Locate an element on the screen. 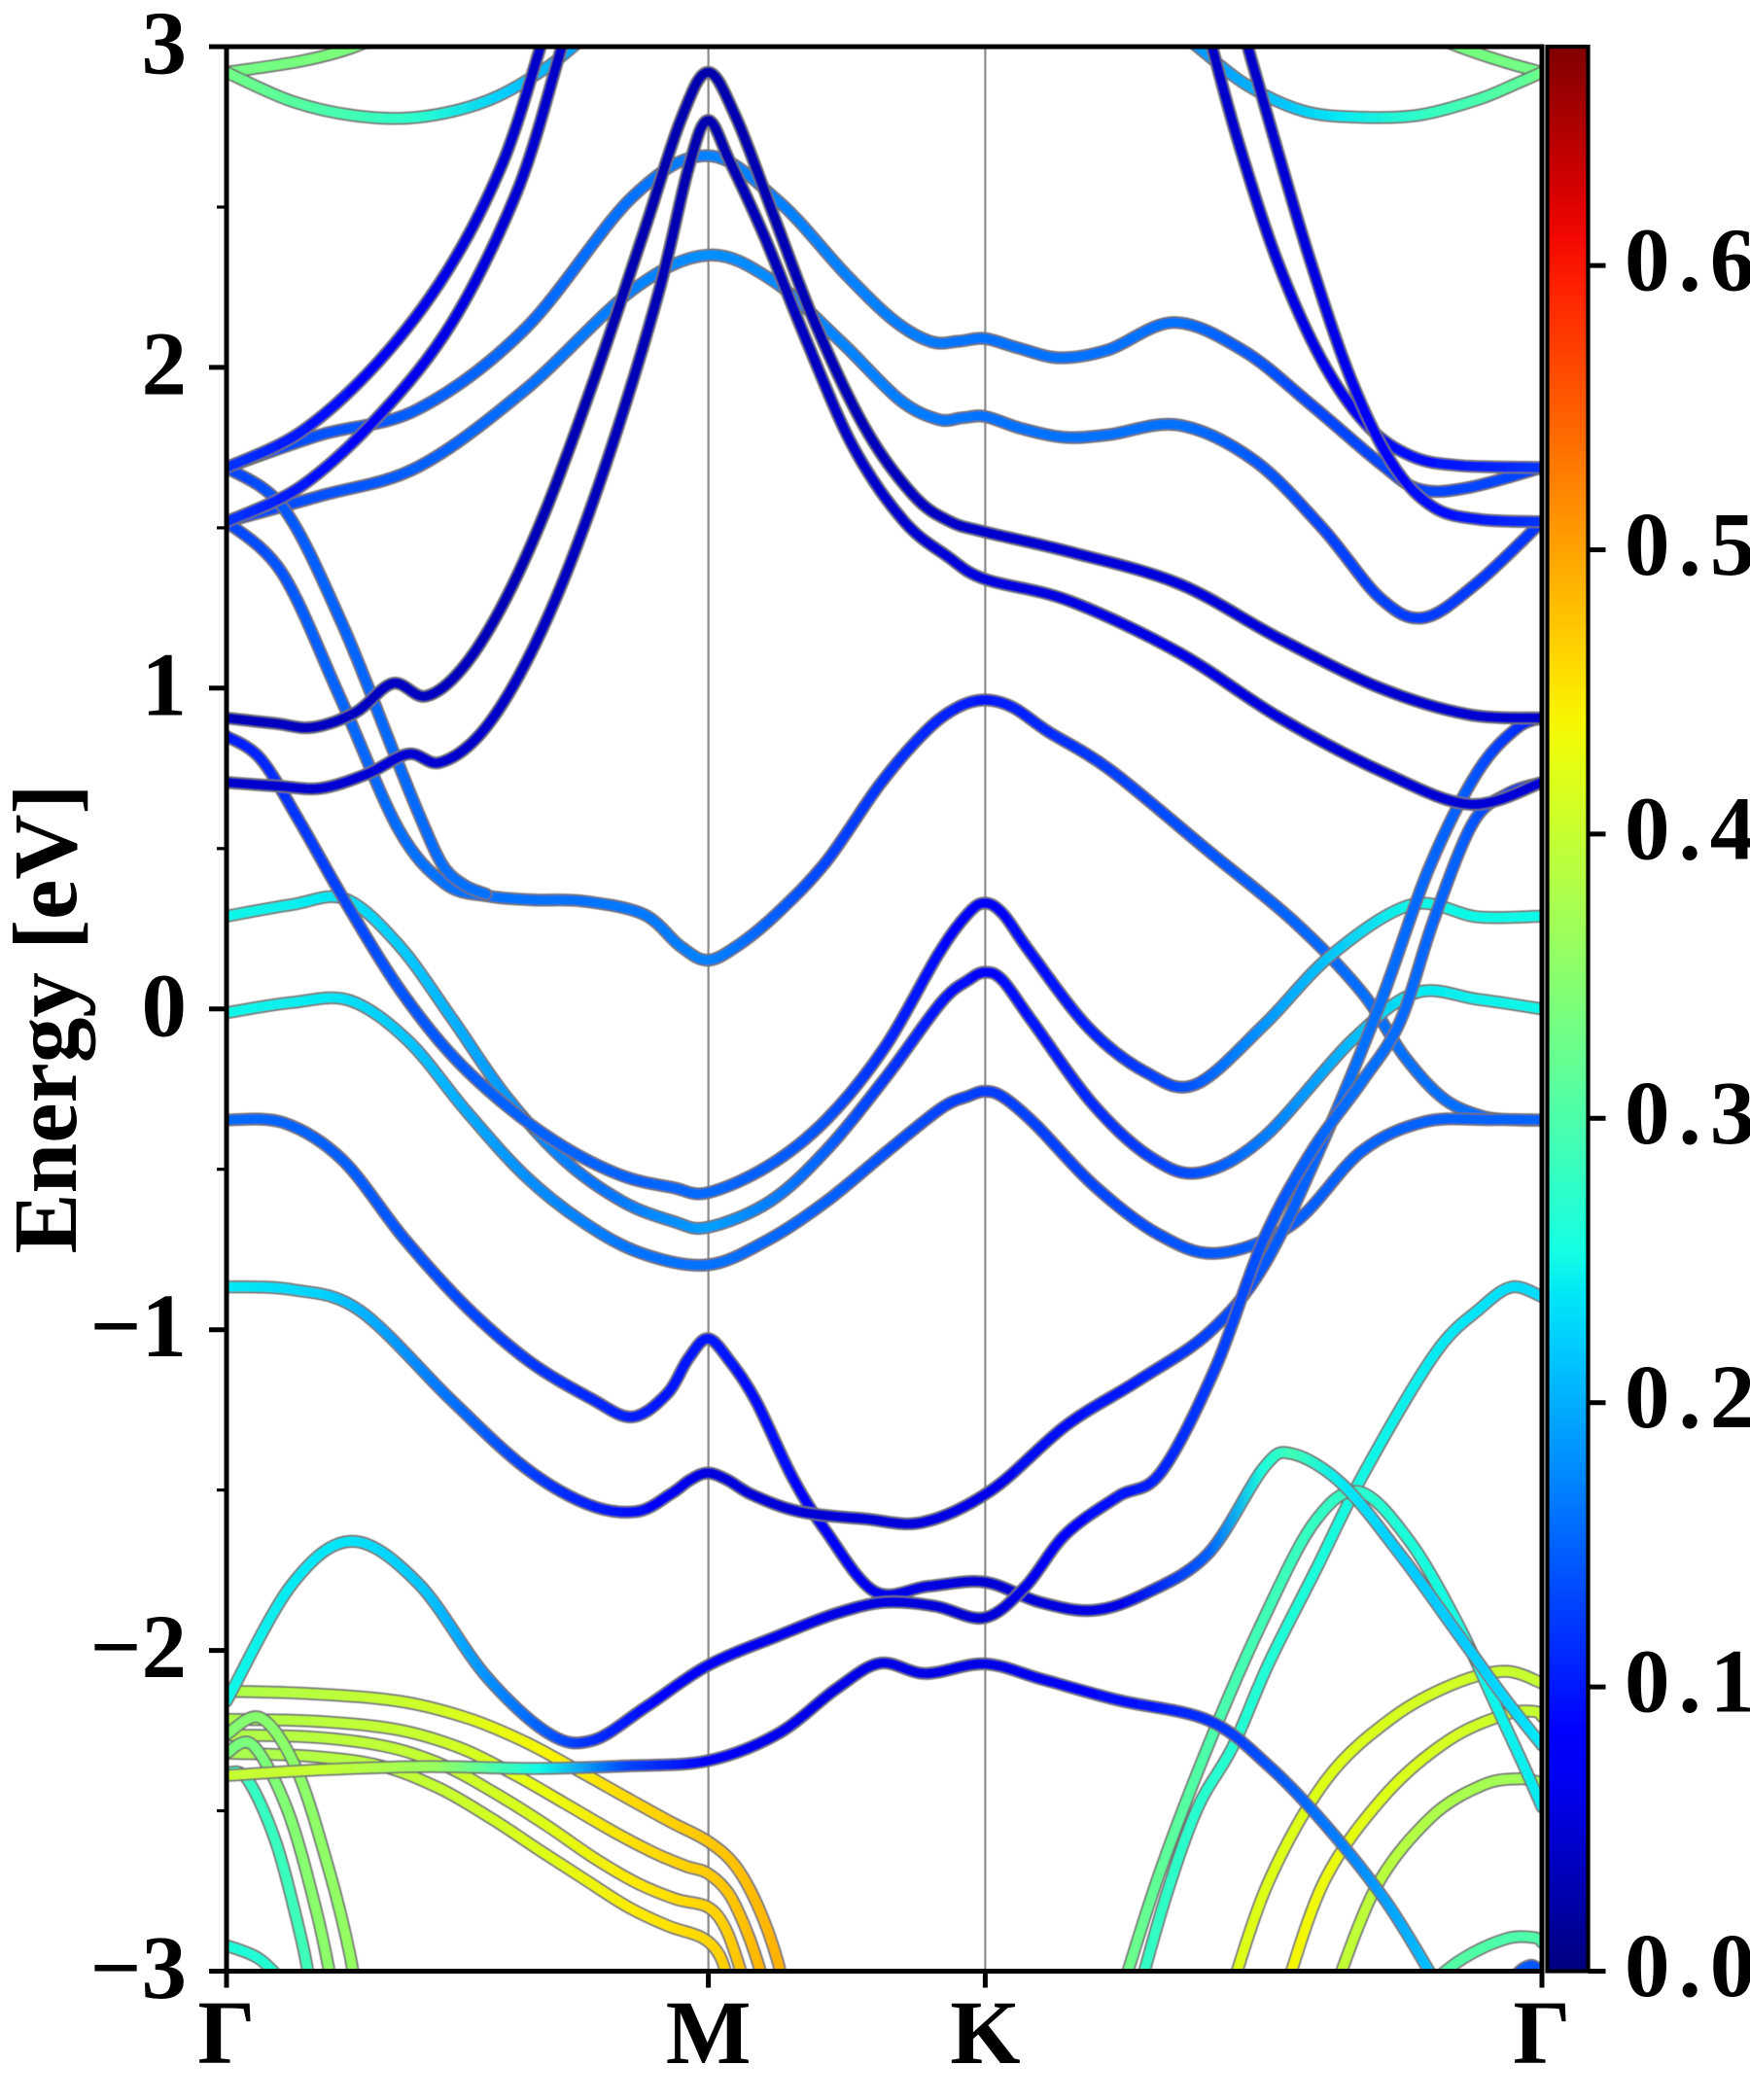  svg-text: 0.3 is located at coordinates (1687, 1114).